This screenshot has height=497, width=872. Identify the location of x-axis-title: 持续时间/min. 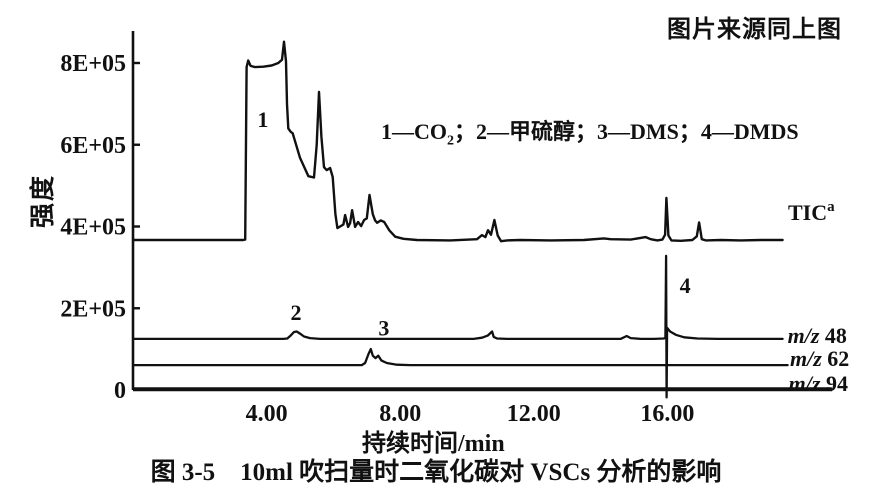
(433, 444).